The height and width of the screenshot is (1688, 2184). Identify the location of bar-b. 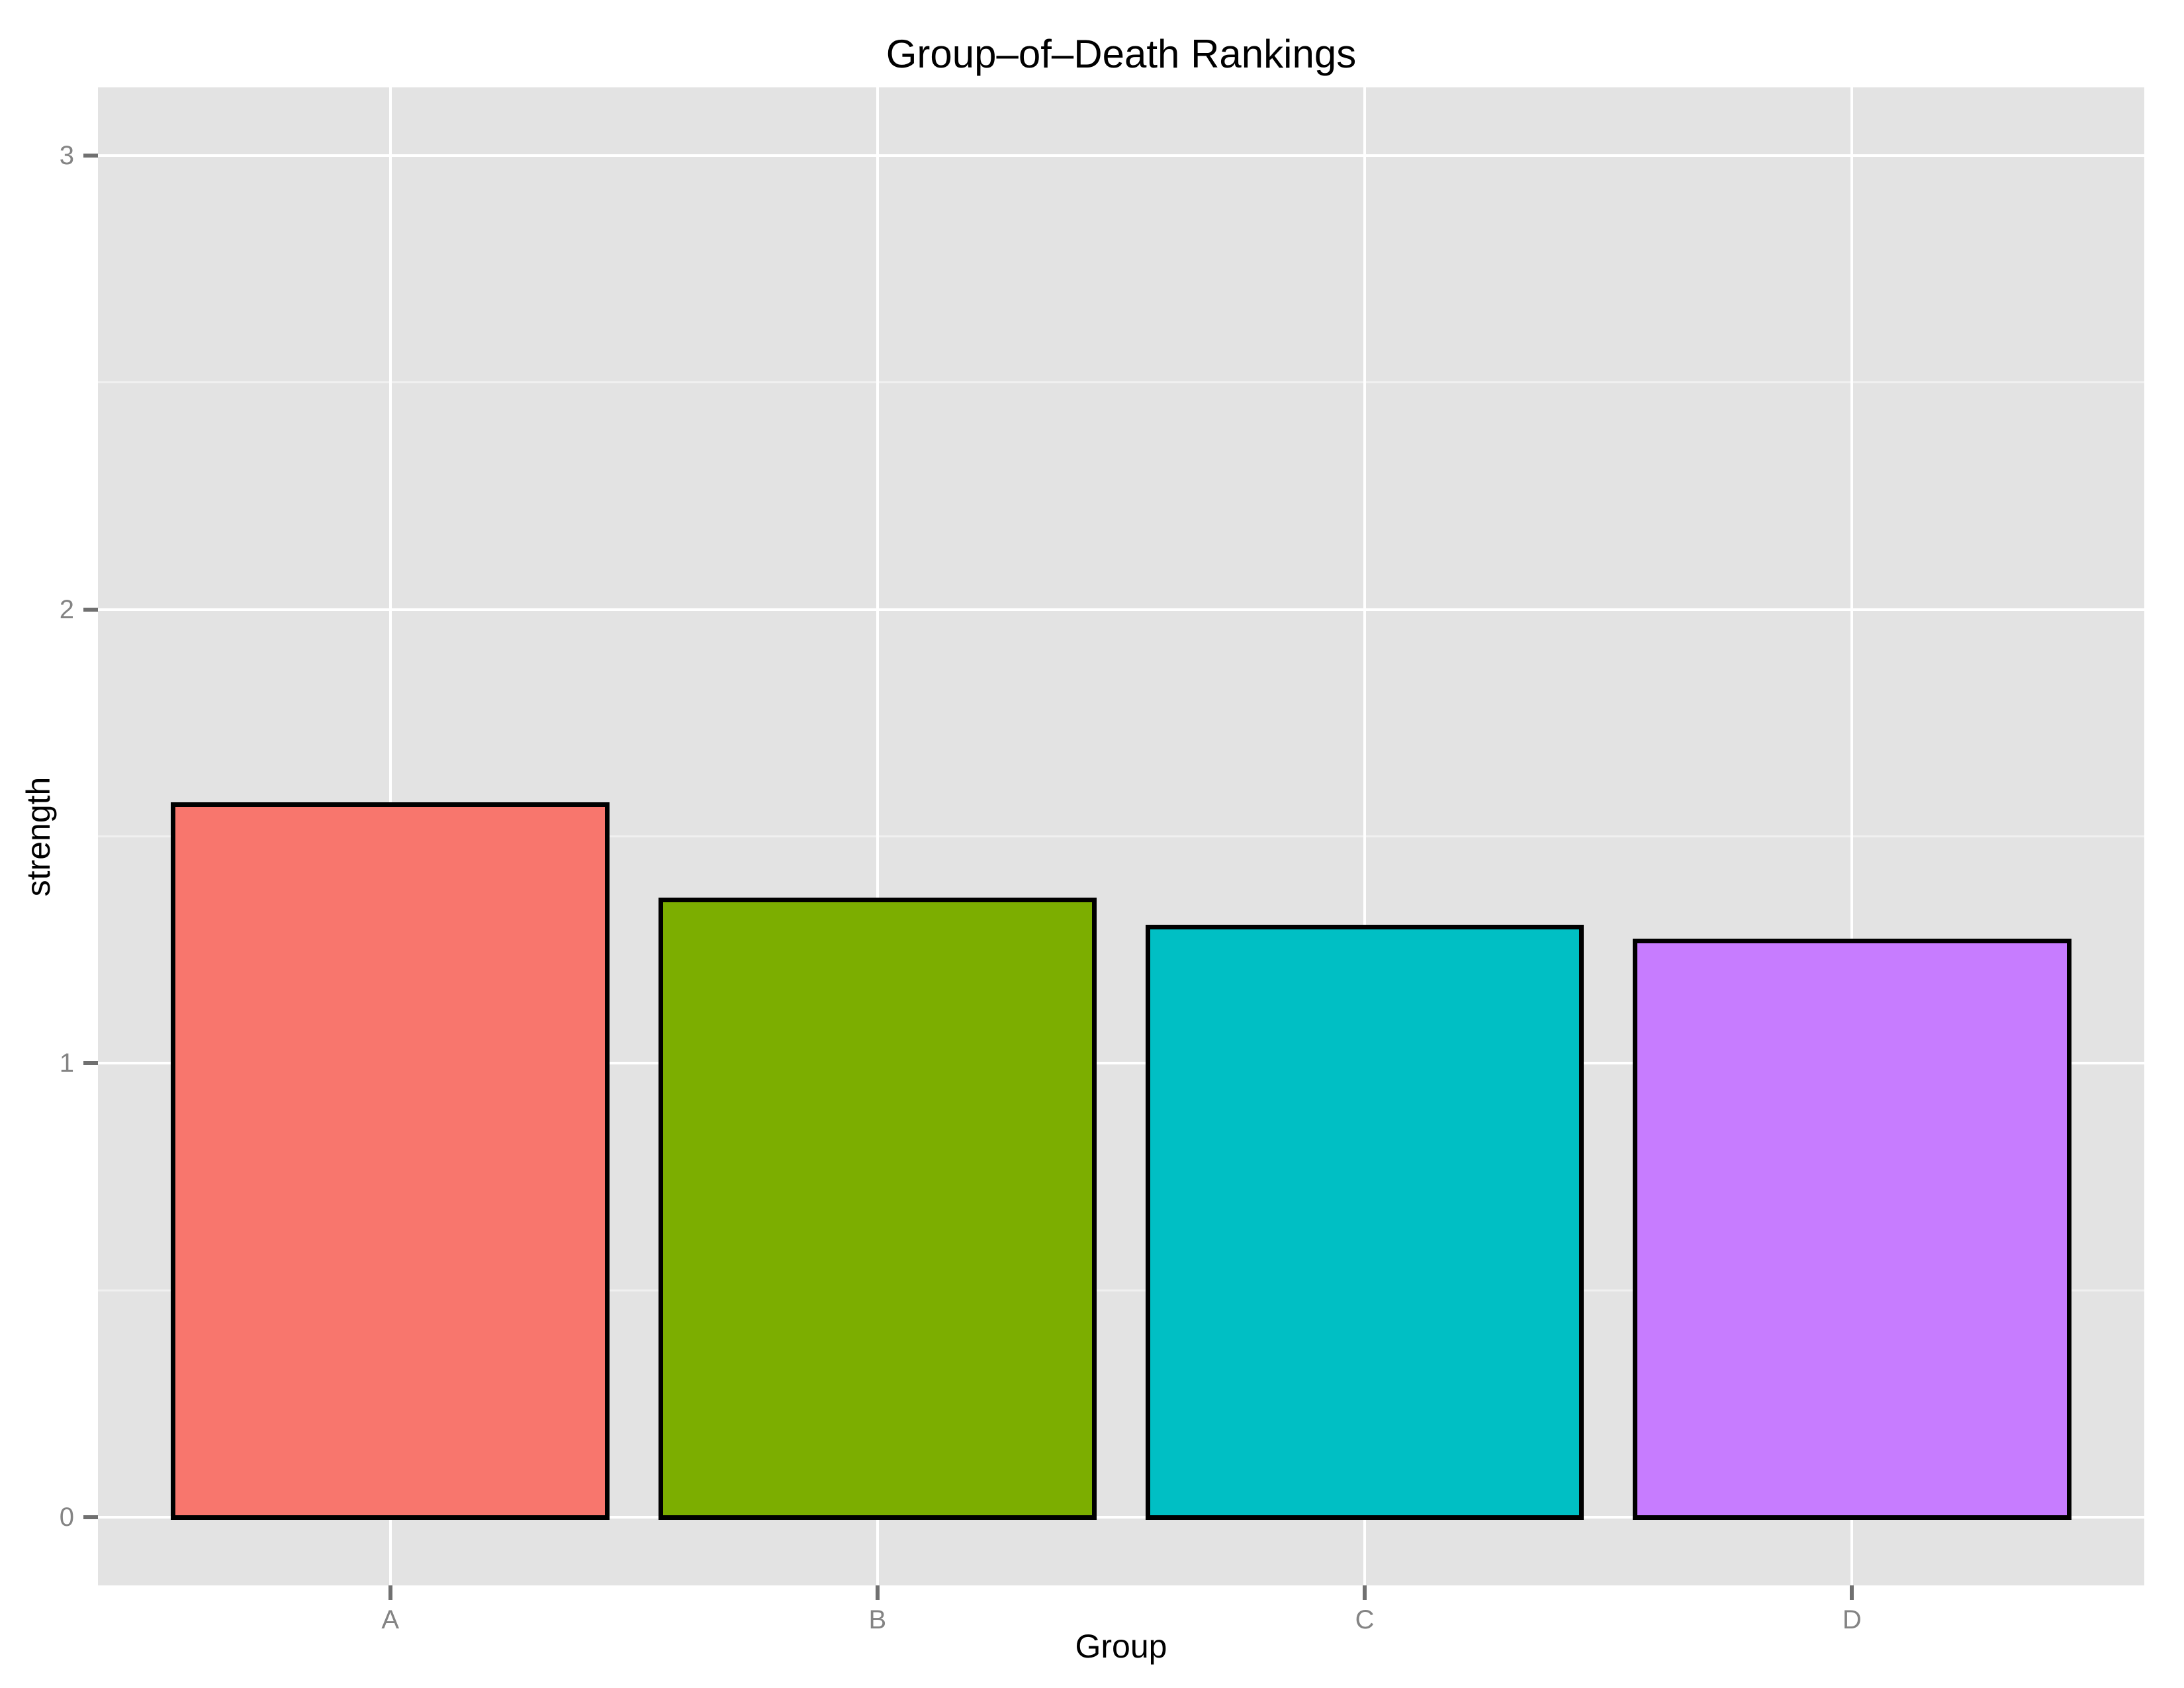
(877, 1209).